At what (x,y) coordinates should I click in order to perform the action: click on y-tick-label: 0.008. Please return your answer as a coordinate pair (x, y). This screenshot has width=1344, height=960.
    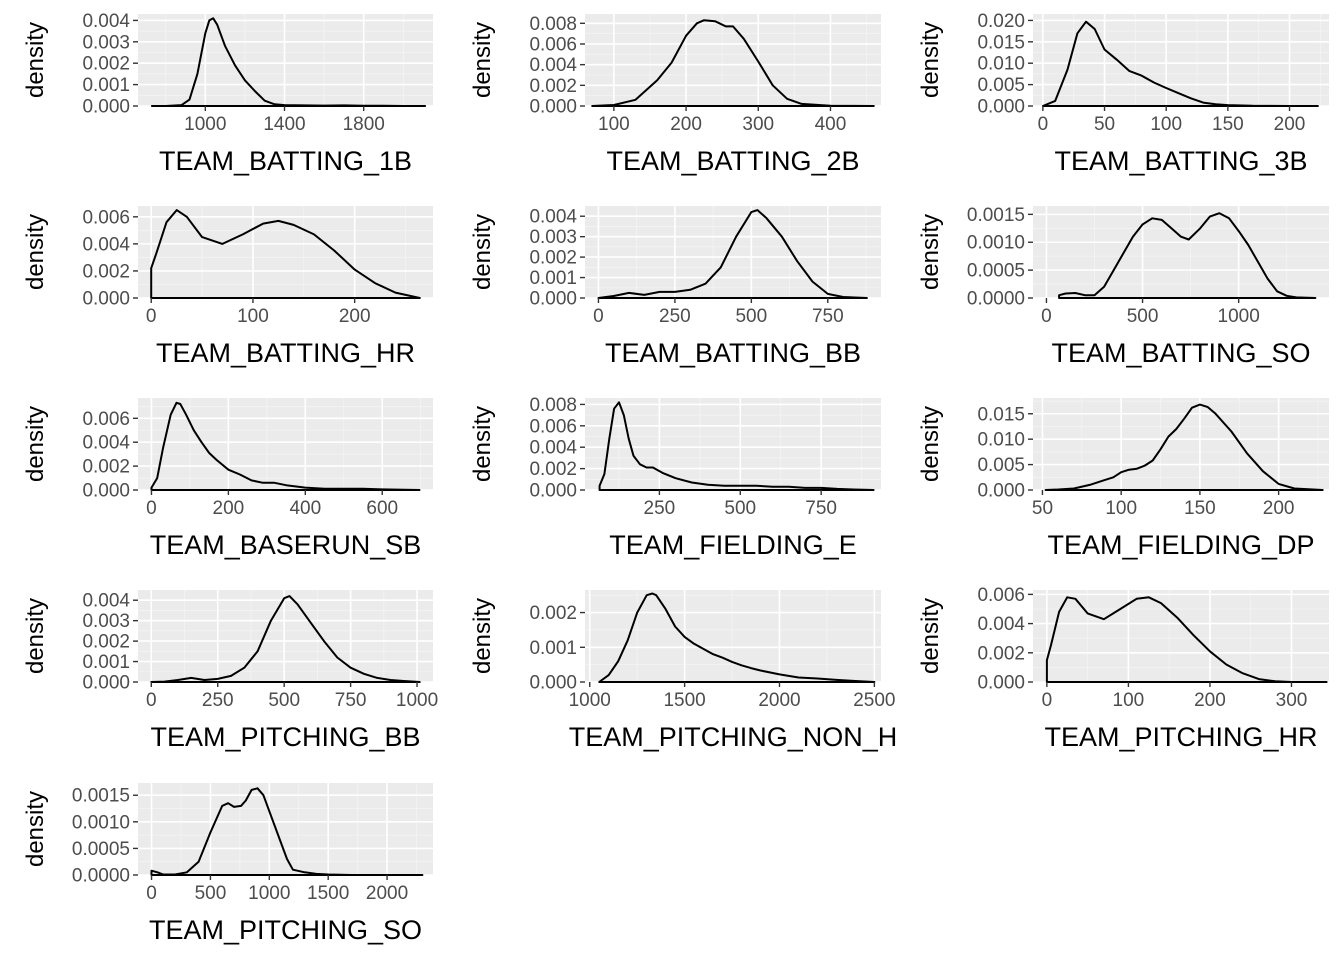
    Looking at the image, I should click on (553, 405).